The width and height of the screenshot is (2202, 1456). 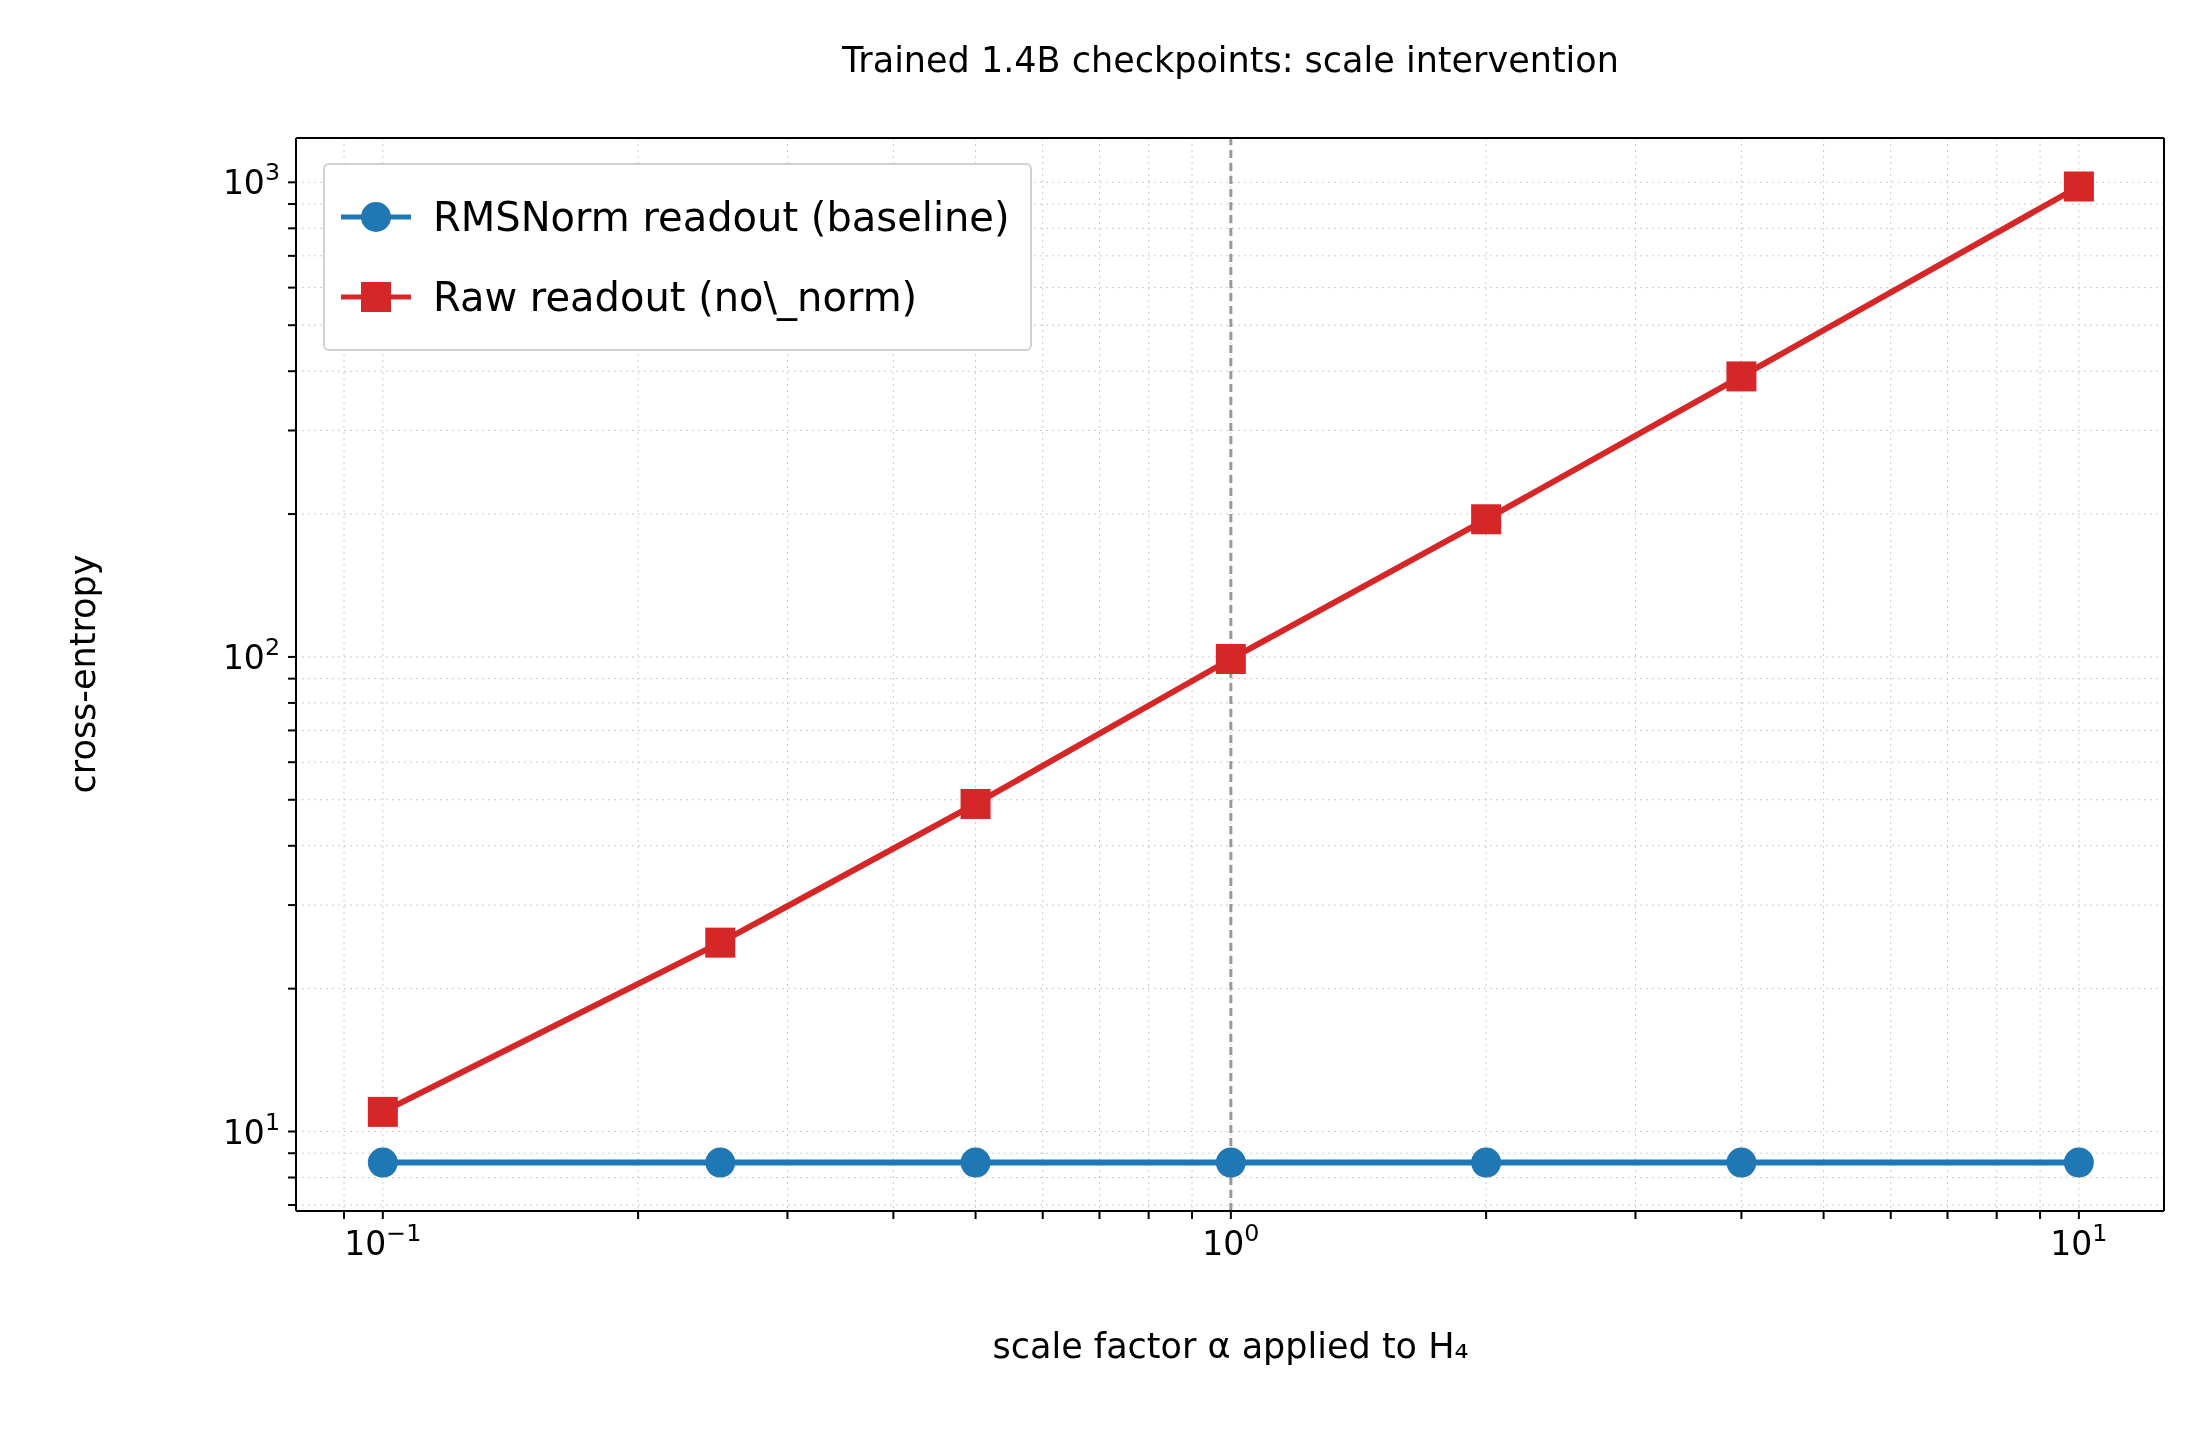 I want to click on chart-title: Trained 1.4B checkpoints: scale intervention, so click(x=1230, y=60).